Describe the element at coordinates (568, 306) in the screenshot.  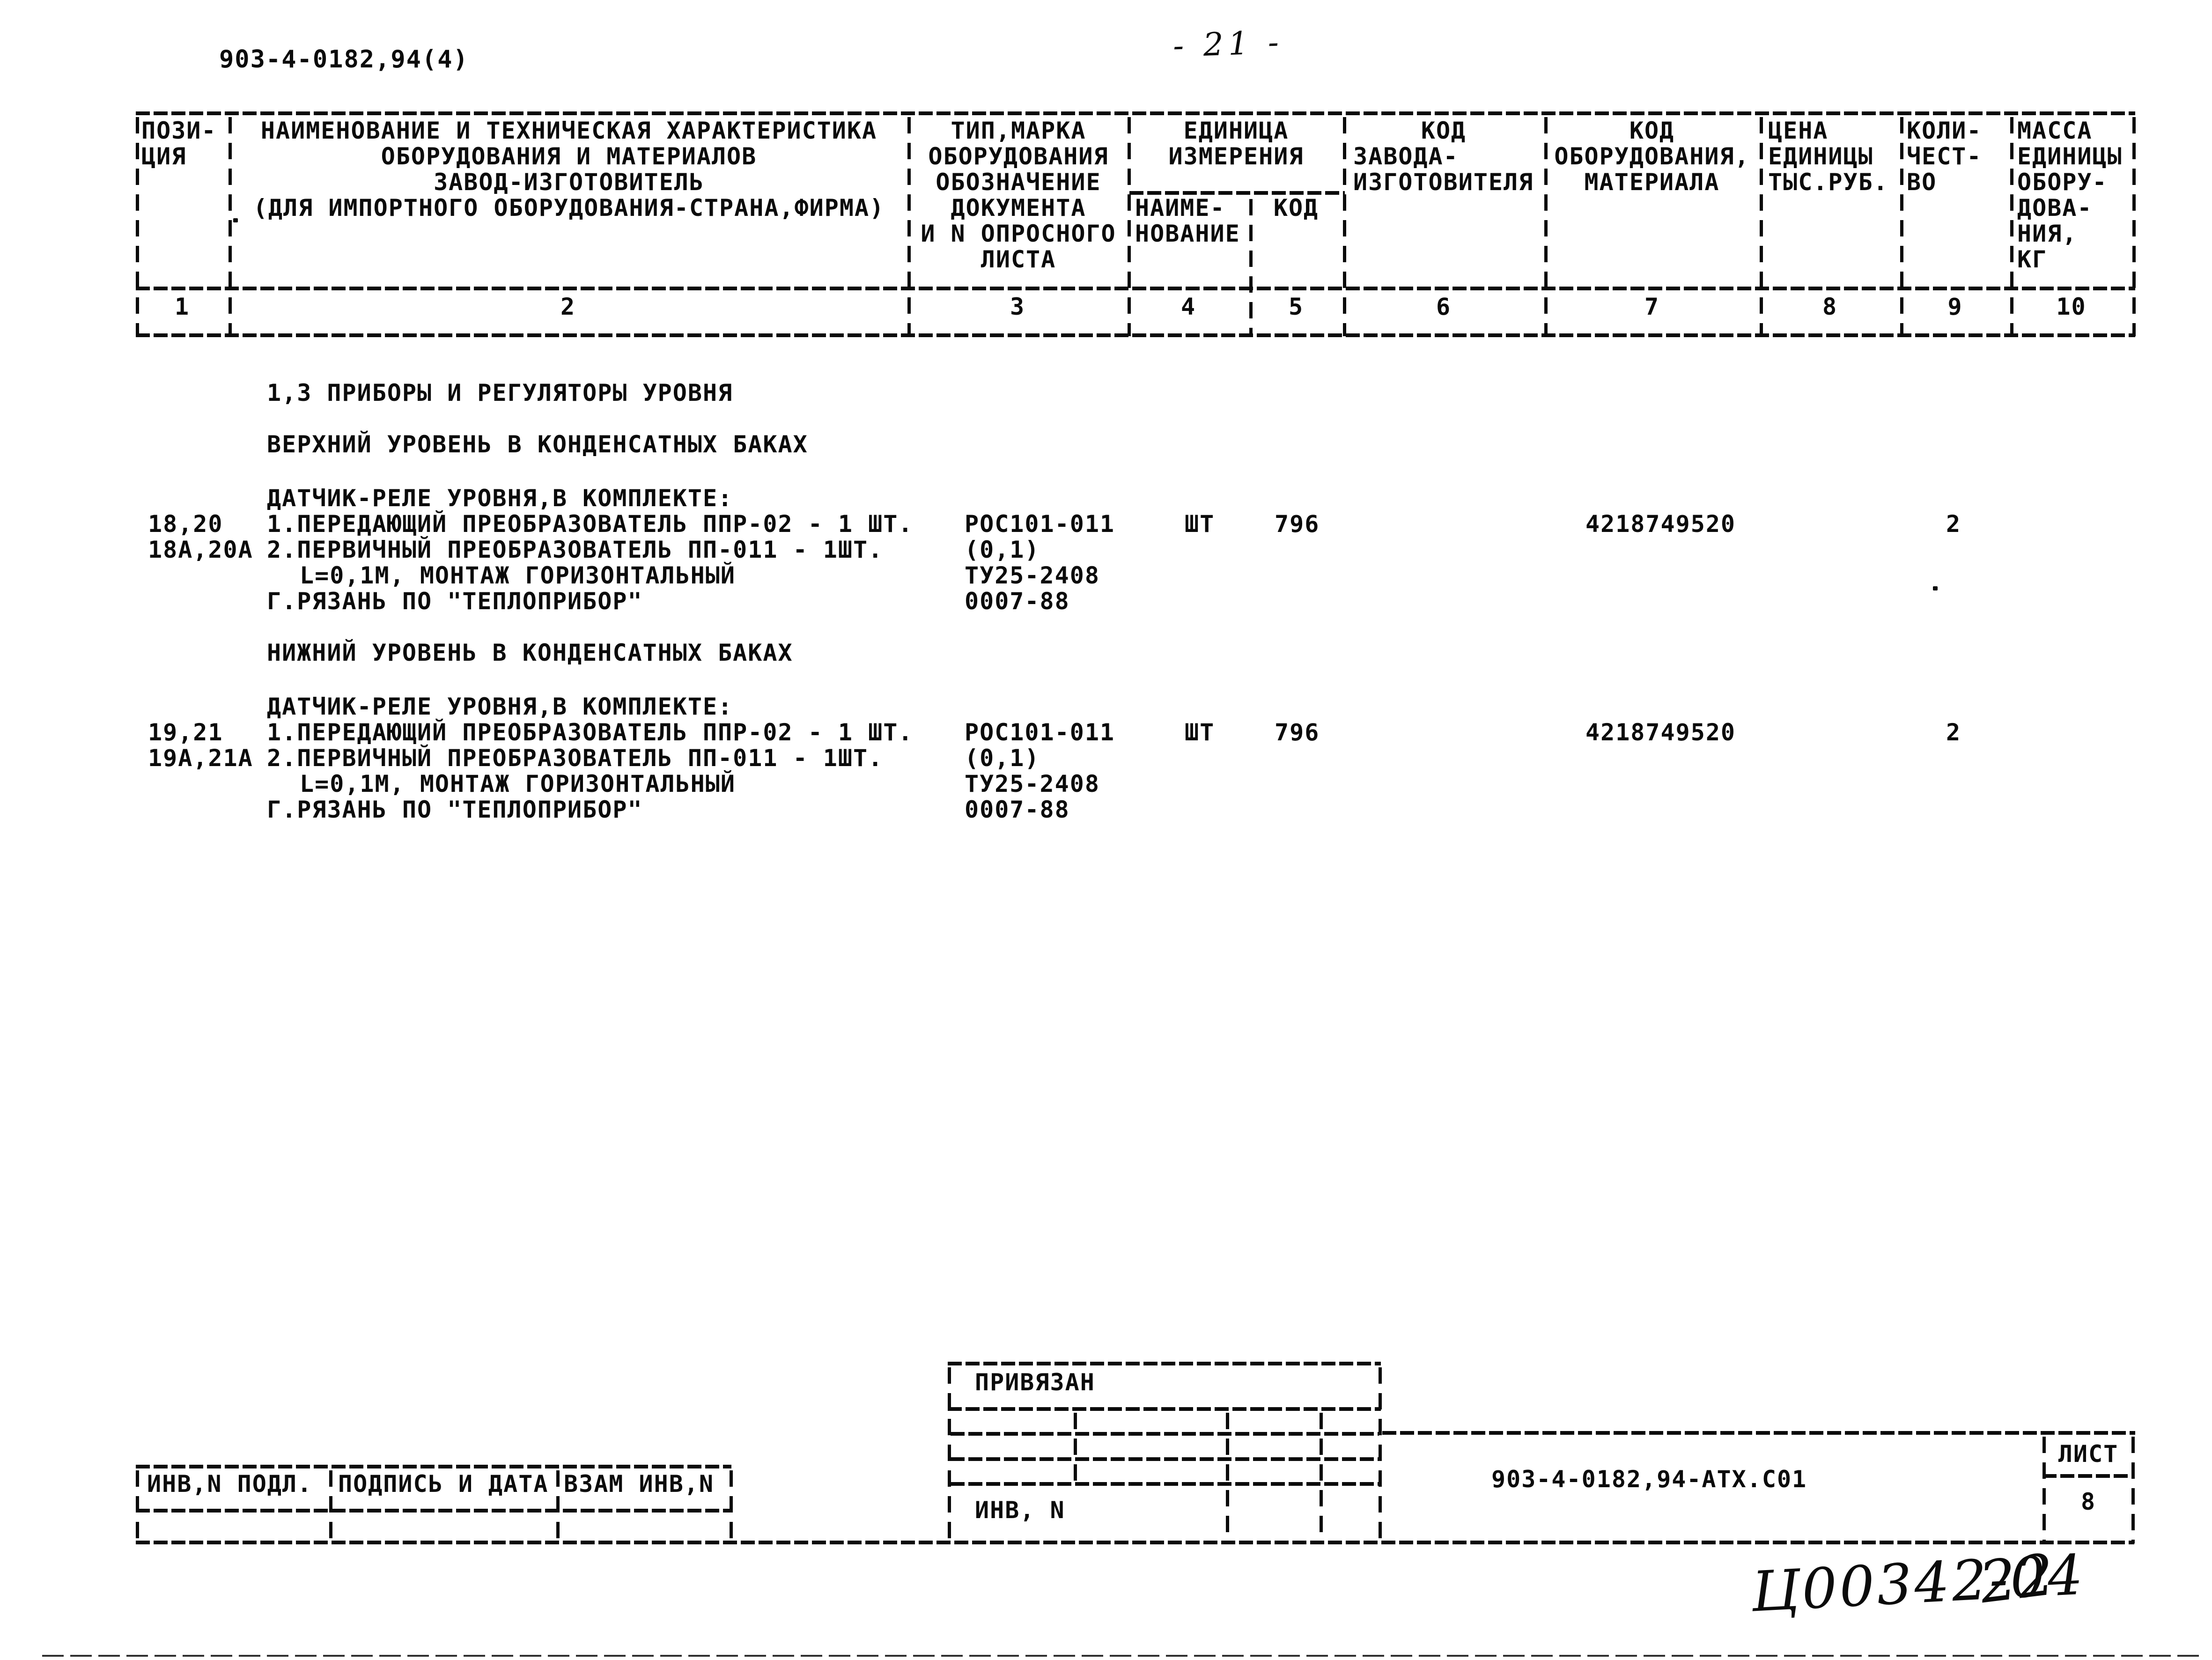
I see `col-number-2: 2` at that location.